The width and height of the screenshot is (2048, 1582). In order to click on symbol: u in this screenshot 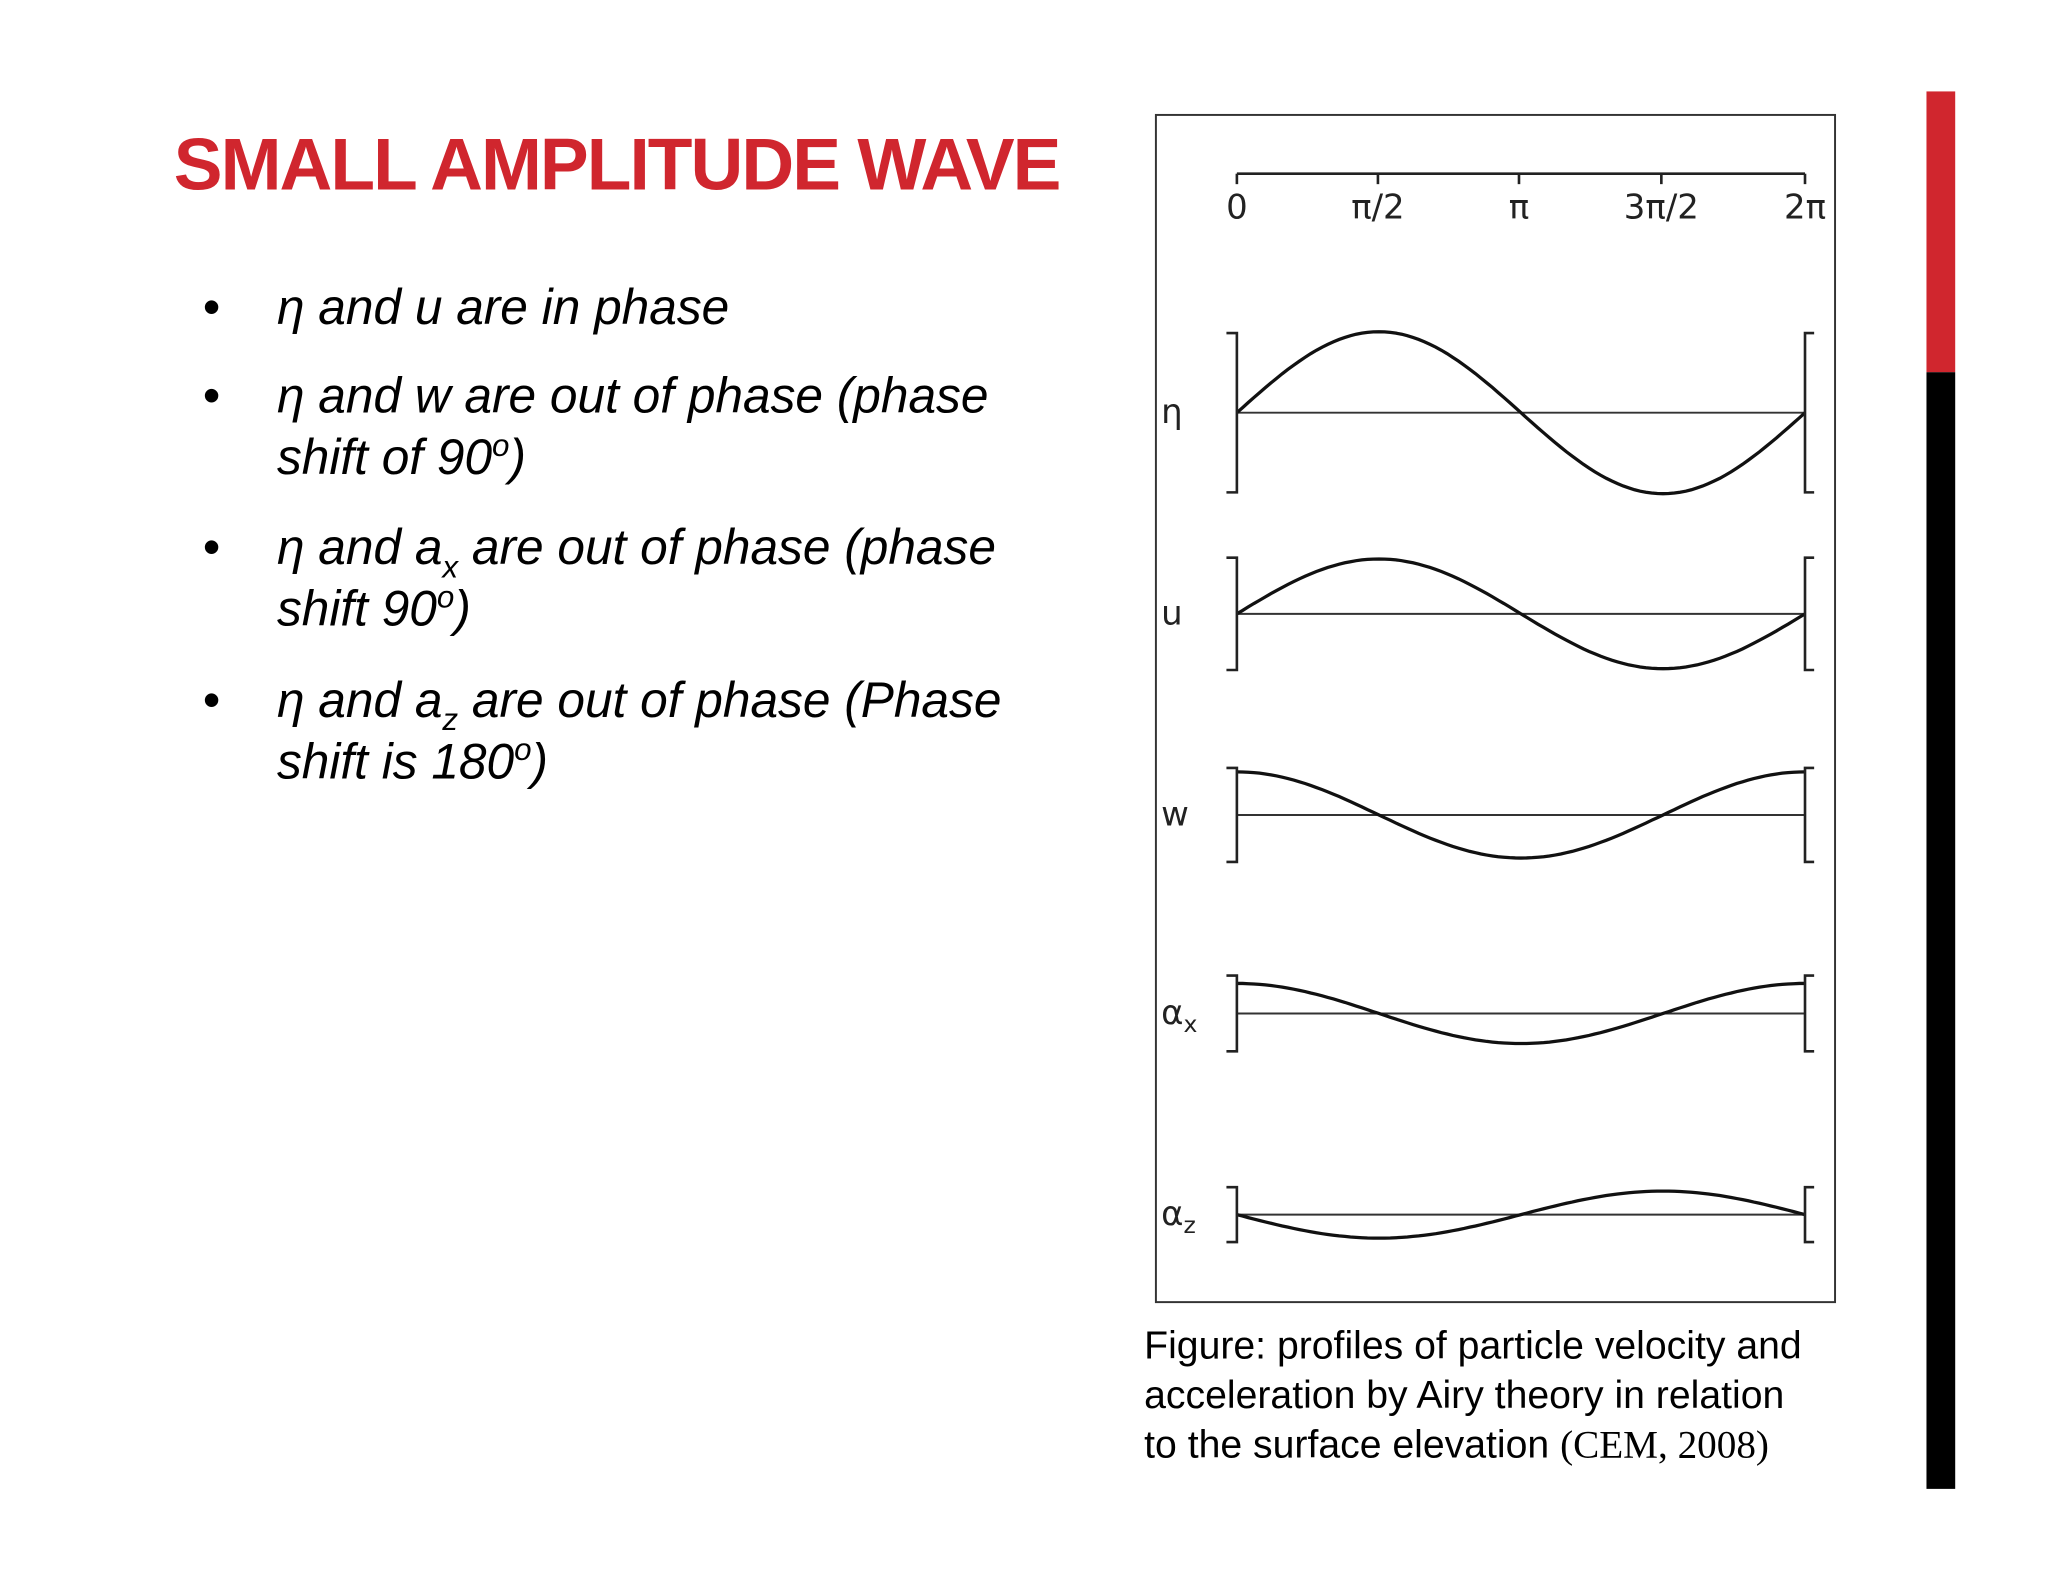, I will do `click(1172, 613)`.